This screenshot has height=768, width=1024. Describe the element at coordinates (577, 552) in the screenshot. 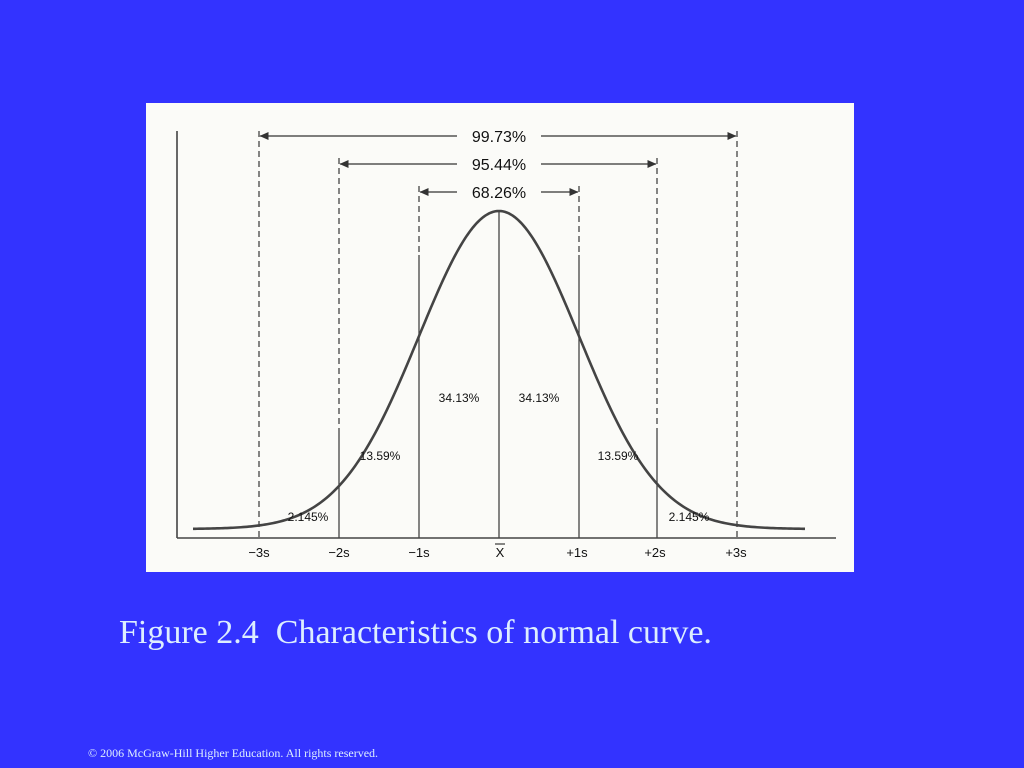

I see `tick-label-plus-1s: +1s` at that location.